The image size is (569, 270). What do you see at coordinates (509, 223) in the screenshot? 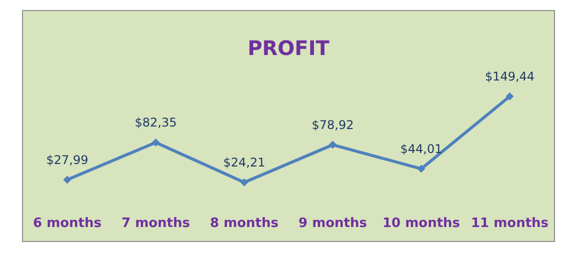
I see `x-tick-label: 11 months` at bounding box center [509, 223].